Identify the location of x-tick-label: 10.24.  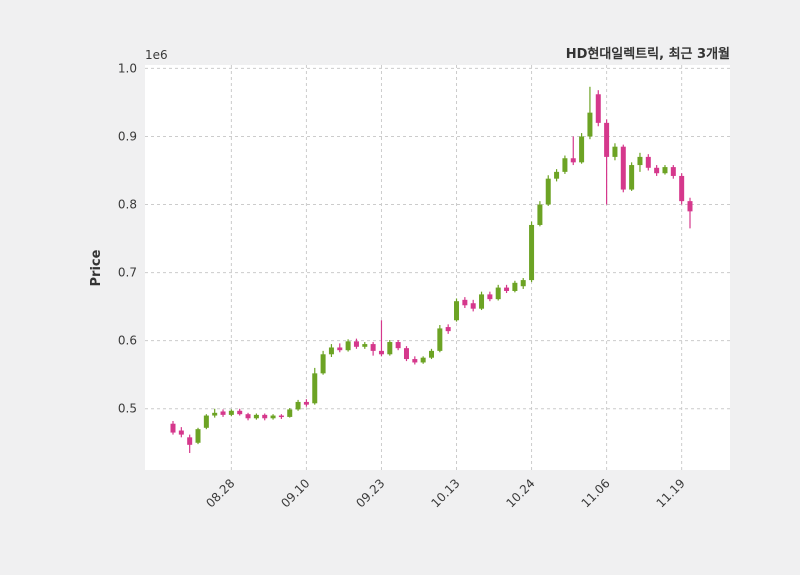
(520, 493).